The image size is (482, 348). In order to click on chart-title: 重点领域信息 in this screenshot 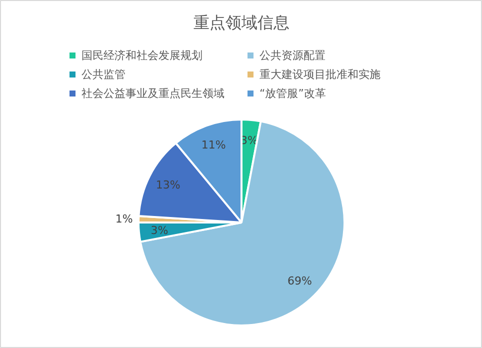, I will do `click(242, 22)`.